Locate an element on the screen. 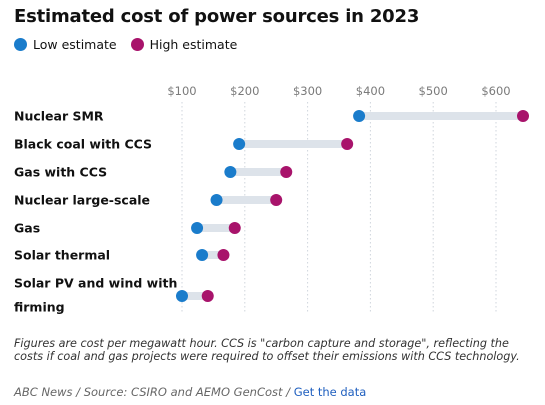  legend: Low estimate High estimate is located at coordinates (132, 44).